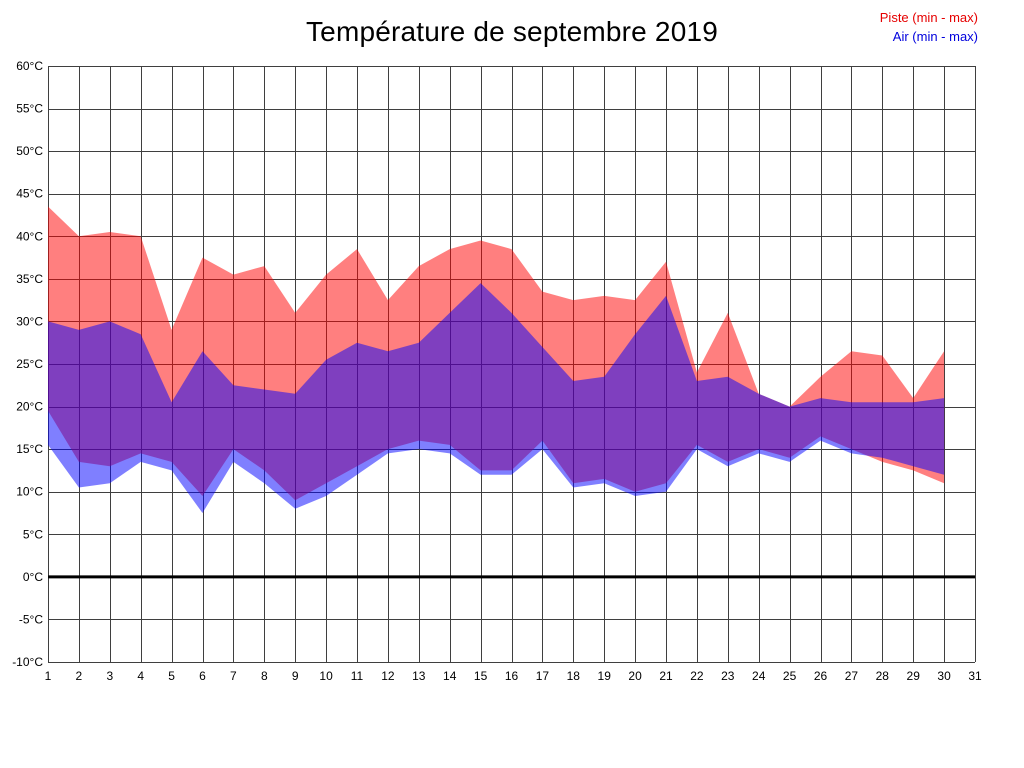  What do you see at coordinates (171, 676) in the screenshot?
I see `svg-text: 5` at bounding box center [171, 676].